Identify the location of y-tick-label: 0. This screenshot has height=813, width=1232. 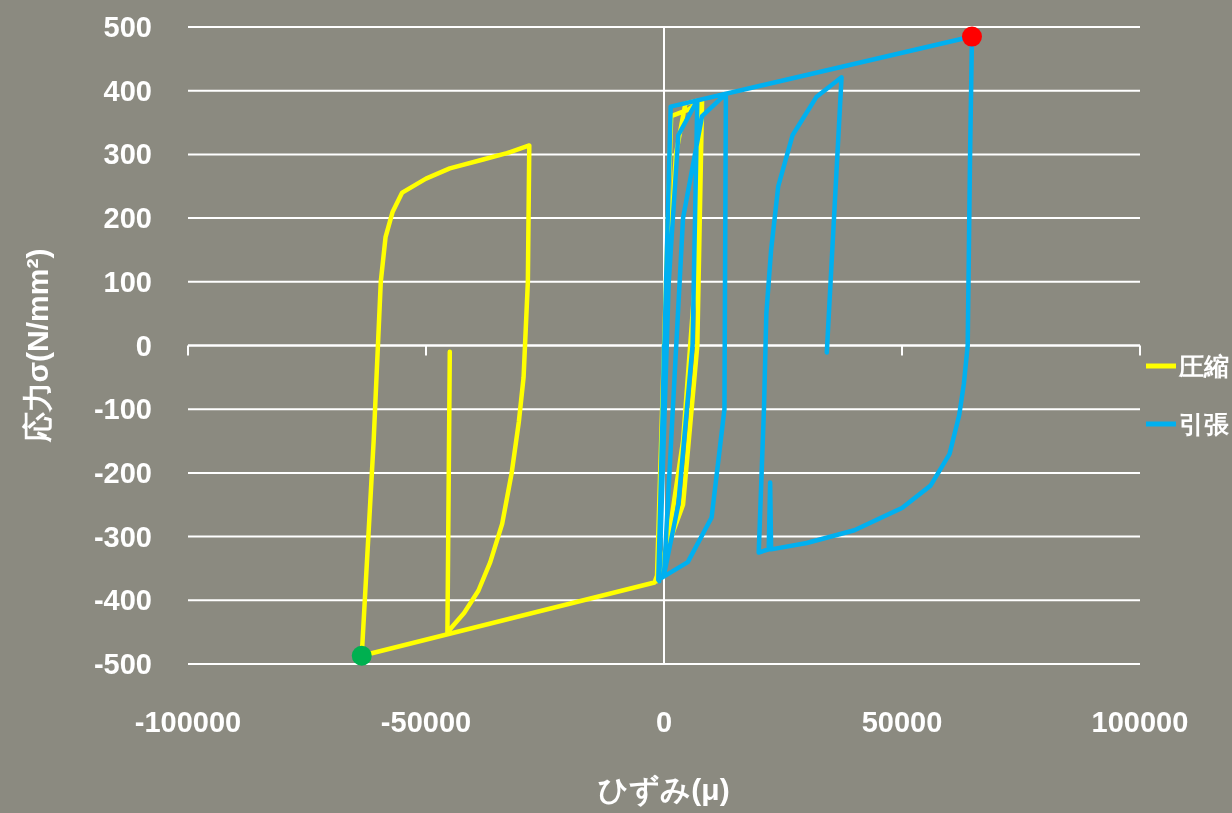
(143, 345).